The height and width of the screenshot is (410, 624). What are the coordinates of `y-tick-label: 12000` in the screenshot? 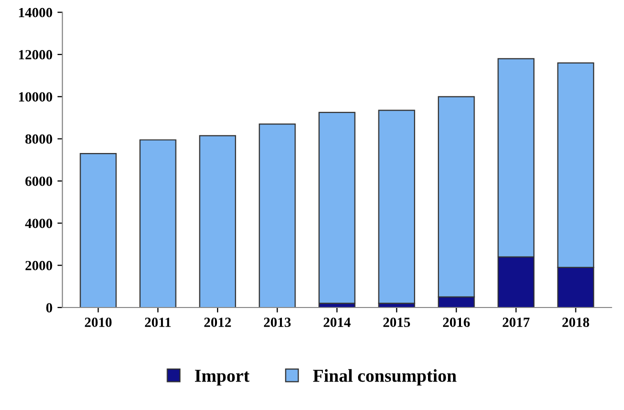 It's located at (35, 55).